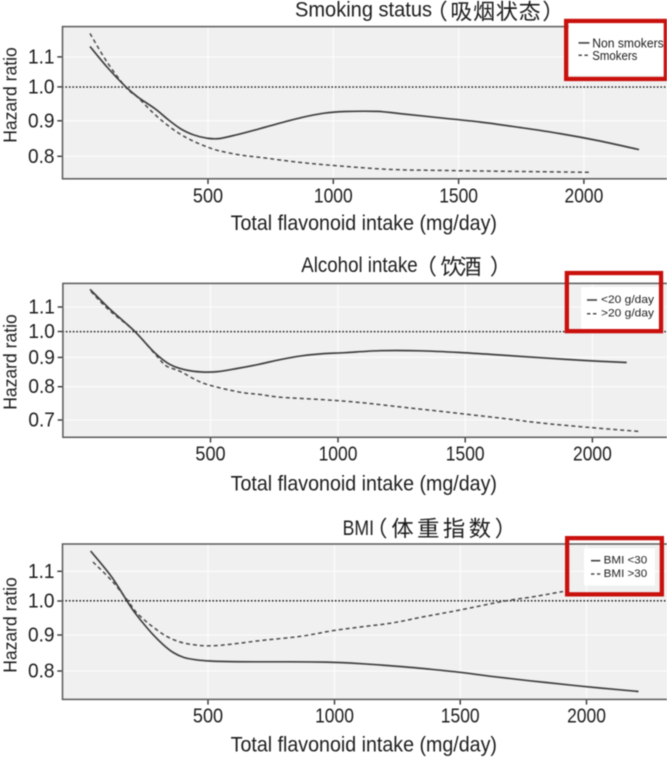  Describe the element at coordinates (628, 42) in the screenshot. I see `svg-text: Non smokers` at that location.